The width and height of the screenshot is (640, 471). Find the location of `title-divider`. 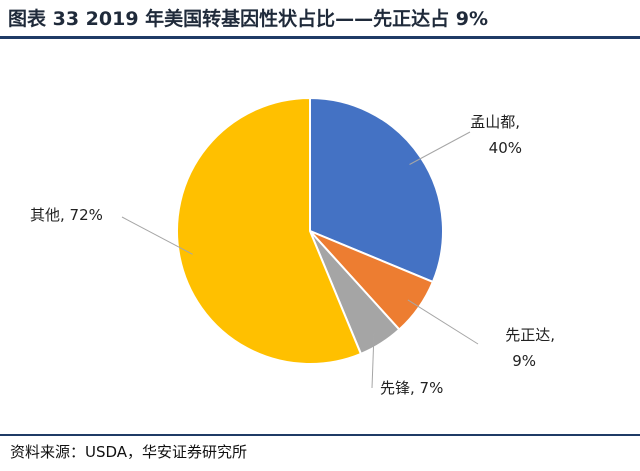

title-divider is located at coordinates (320, 37).